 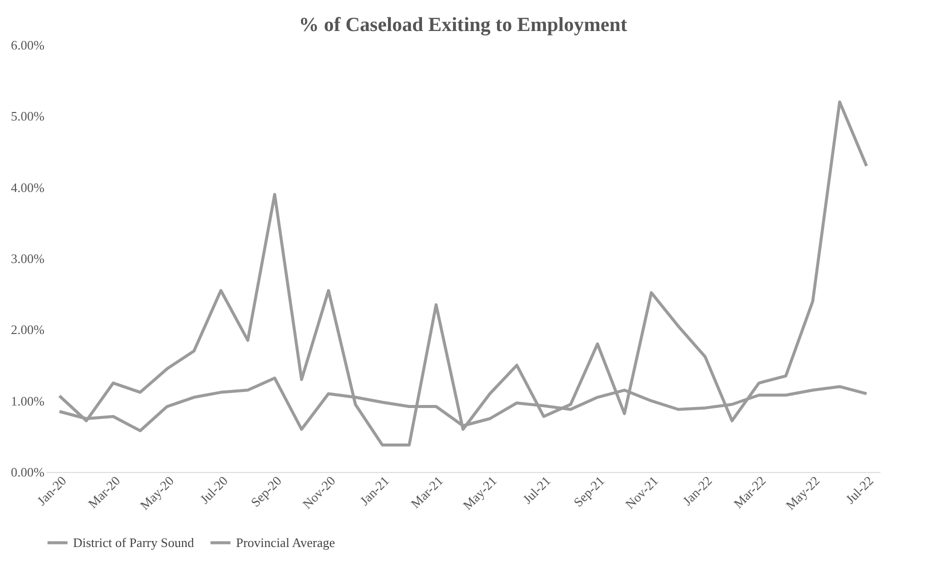 What do you see at coordinates (27, 45) in the screenshot?
I see `y-tick-label: 6.00%` at bounding box center [27, 45].